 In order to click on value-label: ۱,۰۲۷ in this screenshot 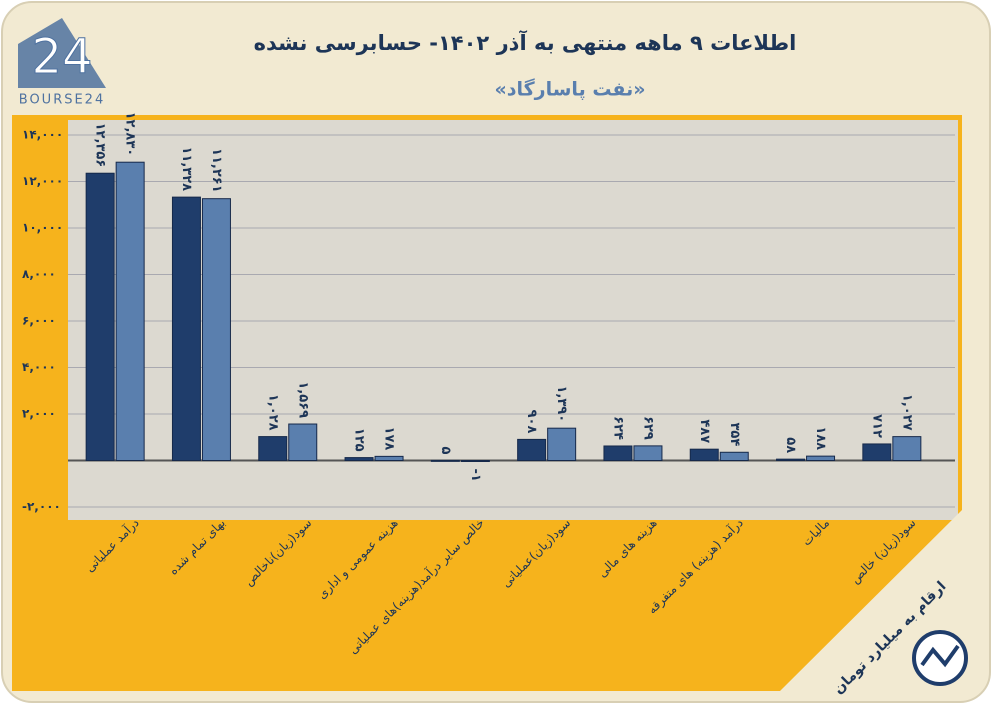, I will do `click(906, 412)`.